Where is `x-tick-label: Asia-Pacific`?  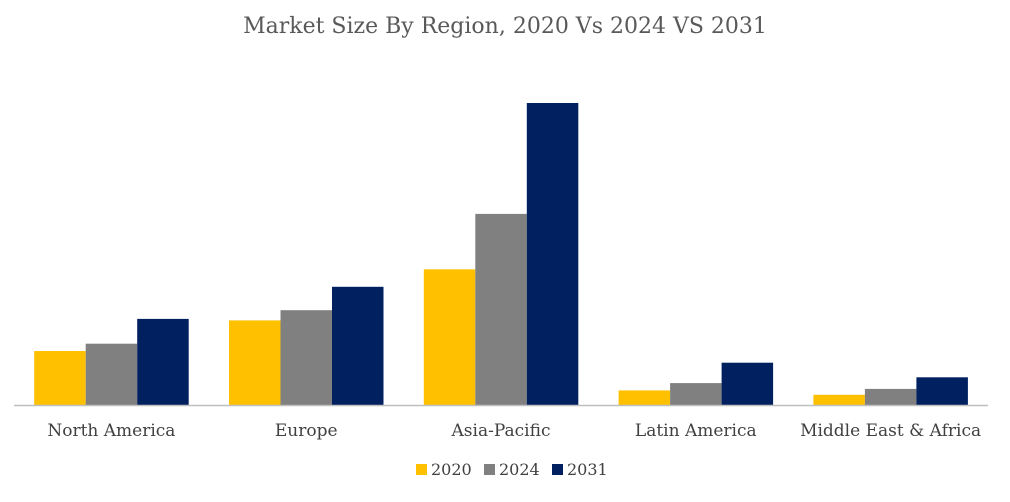 x-tick-label: Asia-Pacific is located at coordinates (501, 431).